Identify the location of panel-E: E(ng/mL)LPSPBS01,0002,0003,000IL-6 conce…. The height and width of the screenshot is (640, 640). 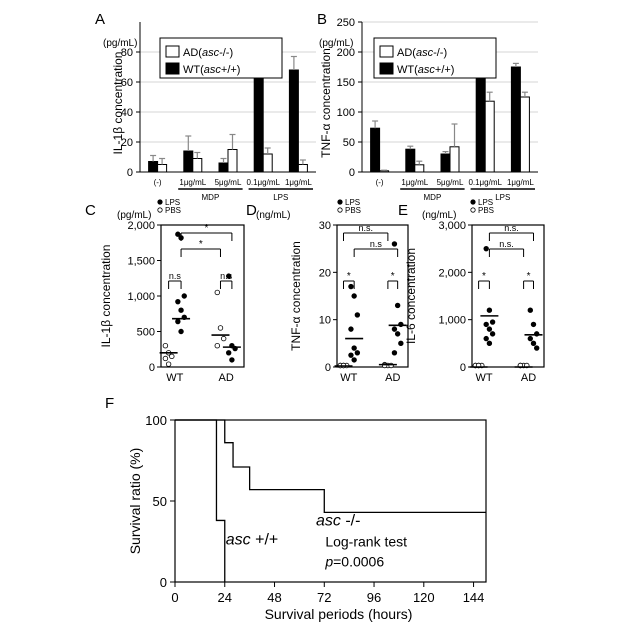
(471, 291).